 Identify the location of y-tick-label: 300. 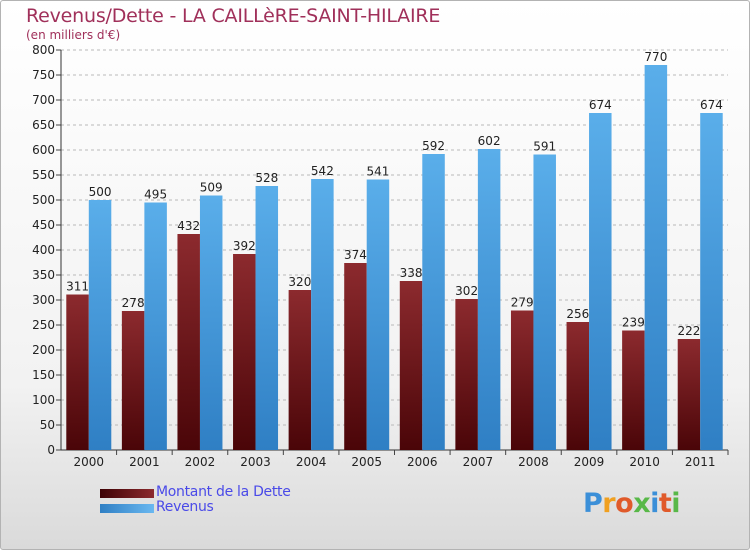
(43, 300).